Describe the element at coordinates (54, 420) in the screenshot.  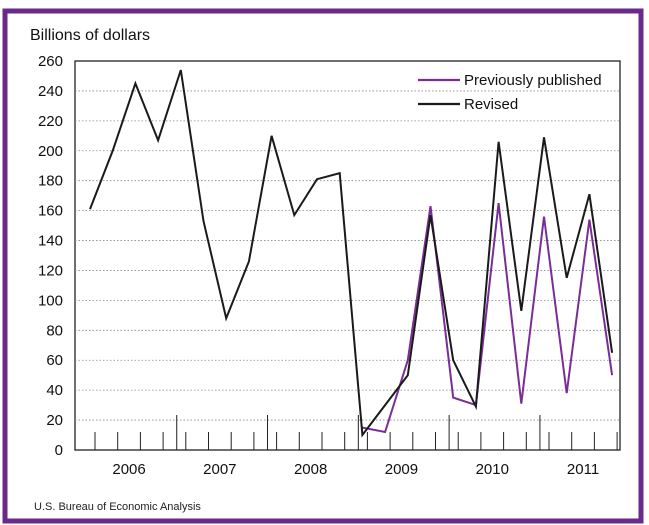
I see `y-tick-label: 20` at that location.